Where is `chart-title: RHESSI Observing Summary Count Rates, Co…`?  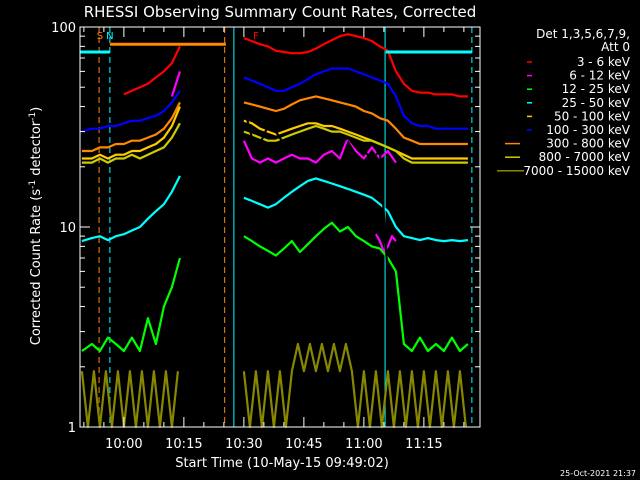 chart-title: RHESSI Observing Summary Count Rates, Co… is located at coordinates (280, 12).